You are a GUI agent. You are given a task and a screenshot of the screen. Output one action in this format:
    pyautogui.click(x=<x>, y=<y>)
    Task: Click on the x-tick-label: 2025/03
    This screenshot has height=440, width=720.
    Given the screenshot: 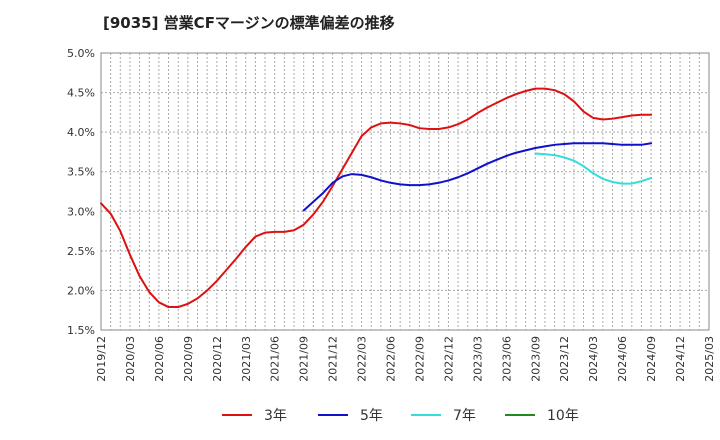 What is the action you would take?
    pyautogui.click(x=709, y=359)
    